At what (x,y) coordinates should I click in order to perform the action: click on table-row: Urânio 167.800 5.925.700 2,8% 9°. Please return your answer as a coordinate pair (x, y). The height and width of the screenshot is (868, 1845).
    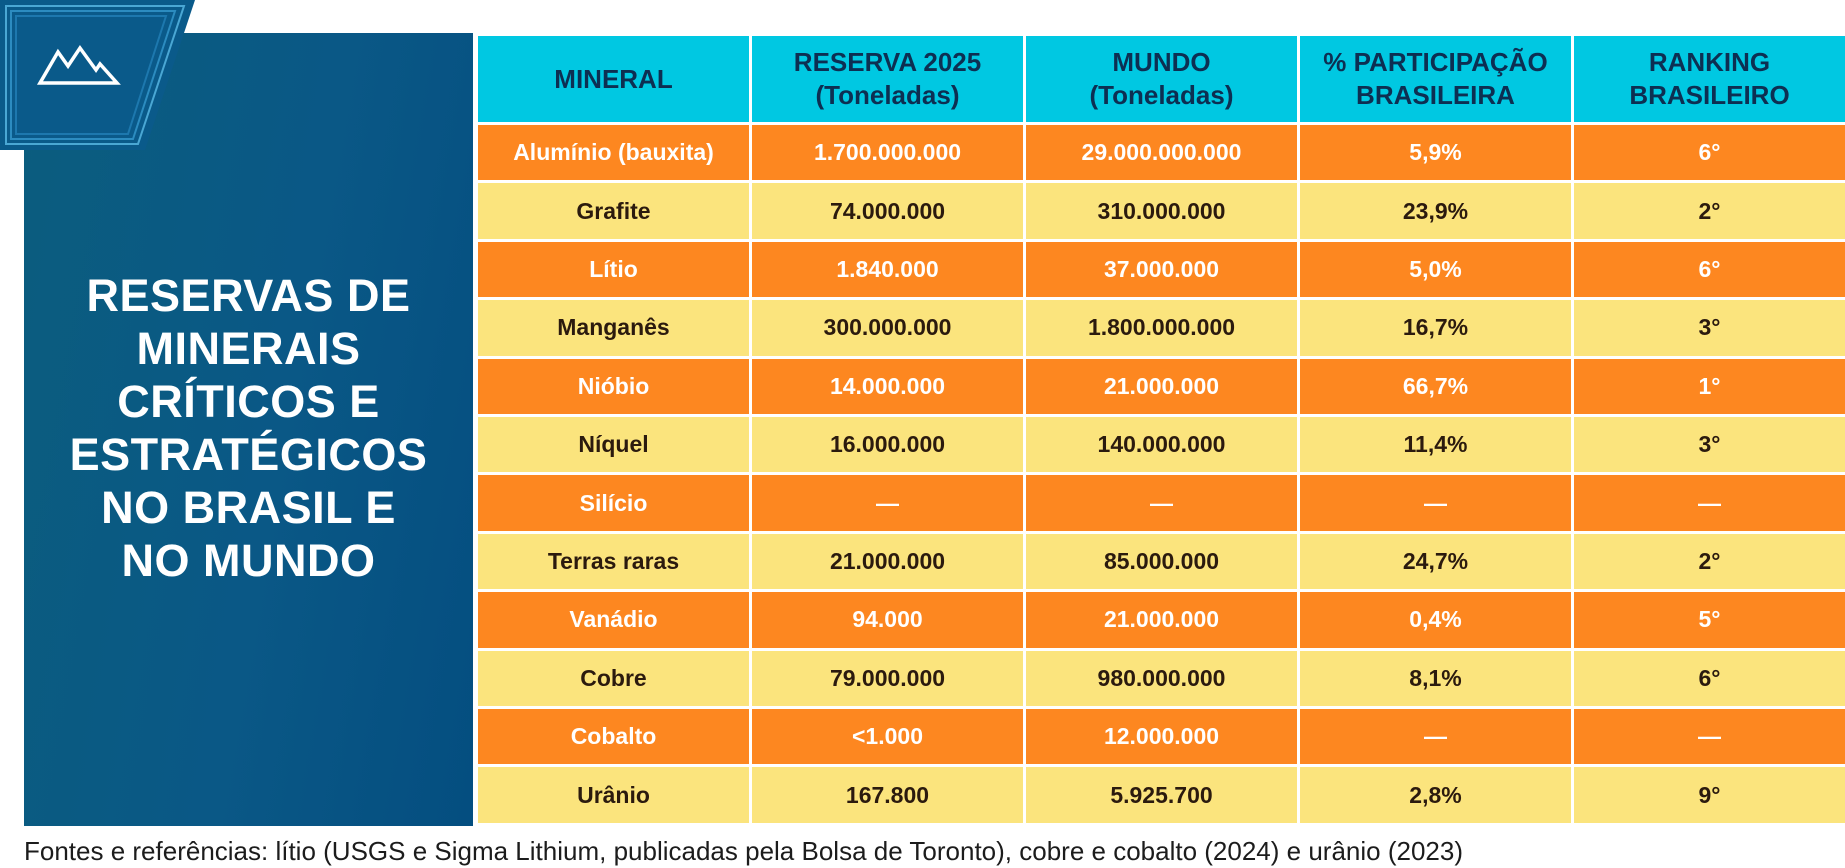
    Looking at the image, I should click on (1160, 795).